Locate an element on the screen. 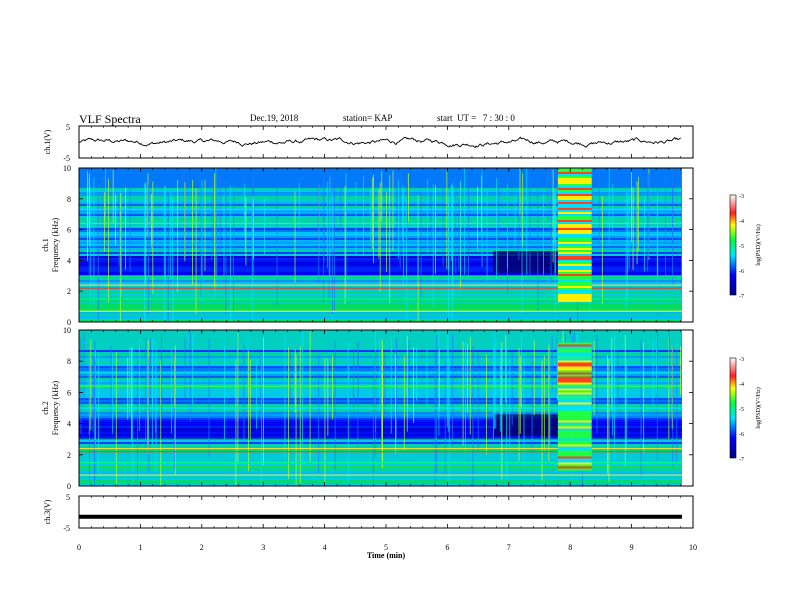 The image size is (792, 612). figure-title: VLF Spectra is located at coordinates (110, 119).